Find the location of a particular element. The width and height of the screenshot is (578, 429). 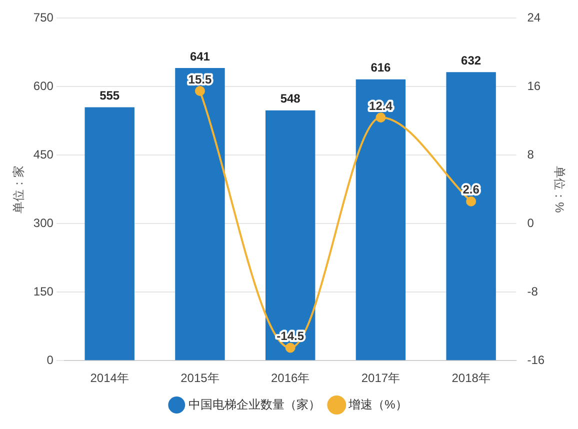

x-tick-label: 2016年 is located at coordinates (290, 378).